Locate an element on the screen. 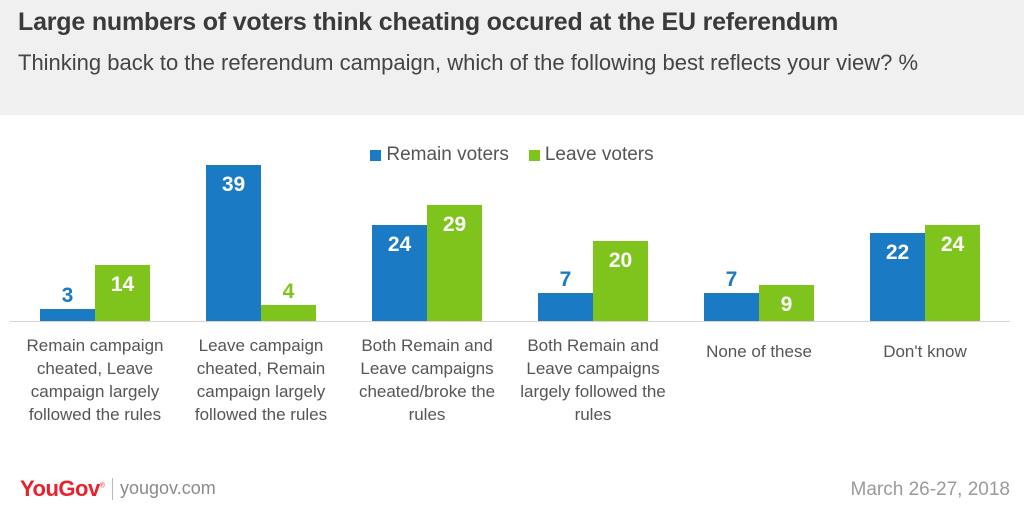 The image size is (1024, 515). survey-date: March 26-27, 2018 is located at coordinates (930, 489).